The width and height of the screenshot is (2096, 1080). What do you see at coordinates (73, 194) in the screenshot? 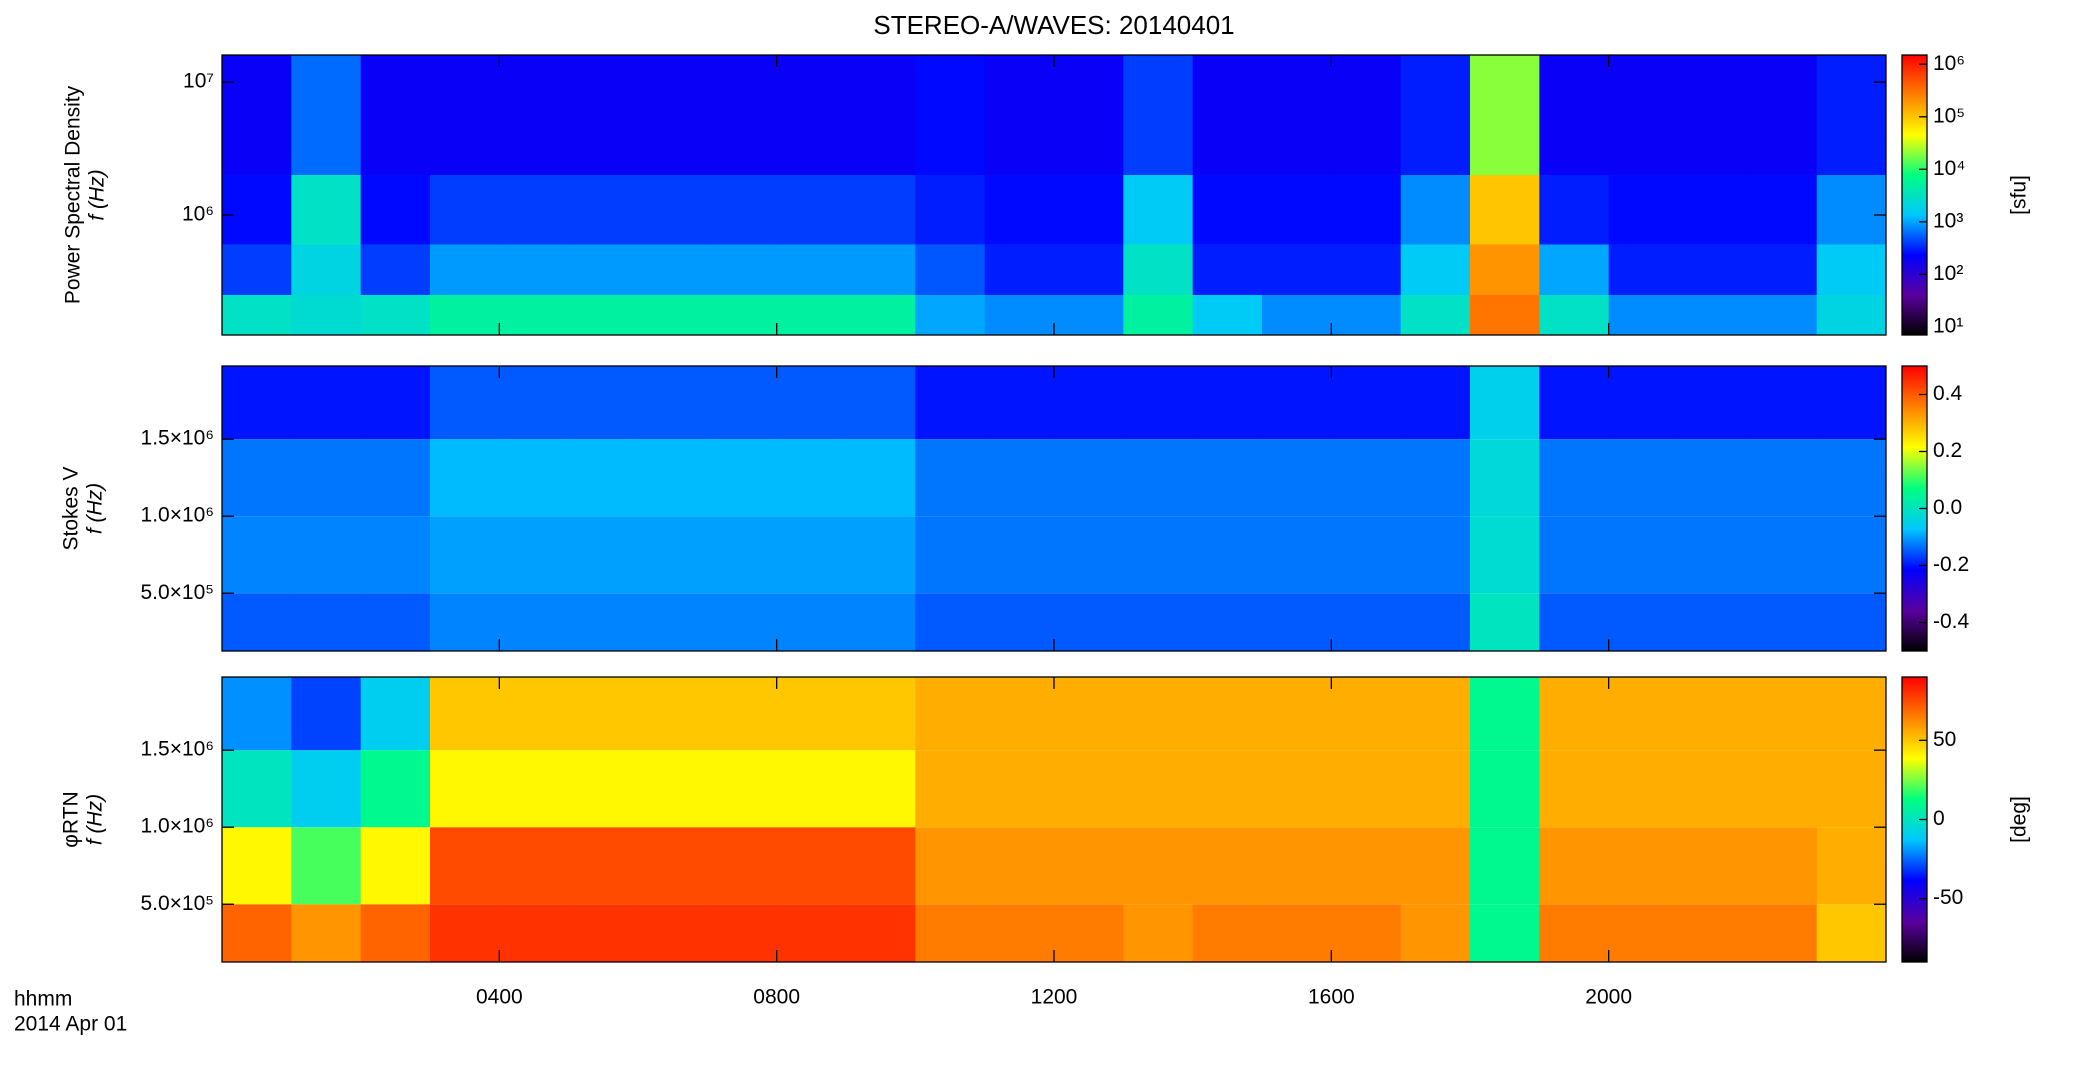
I see `y-axis-label: Power Spectral Density` at bounding box center [73, 194].